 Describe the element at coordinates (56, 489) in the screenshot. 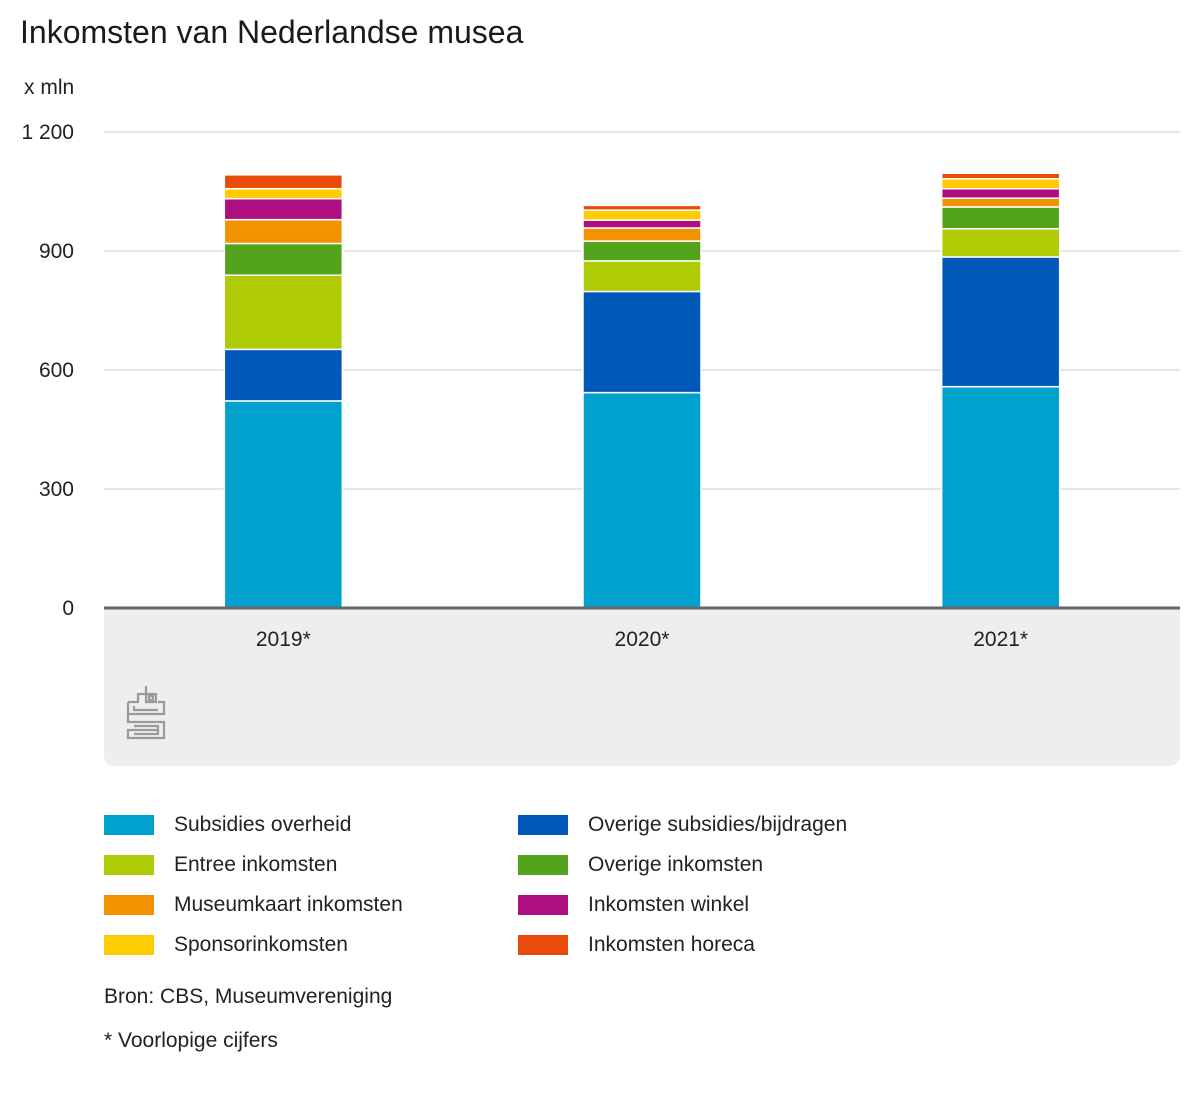

I see `y-tick-label: 300` at that location.